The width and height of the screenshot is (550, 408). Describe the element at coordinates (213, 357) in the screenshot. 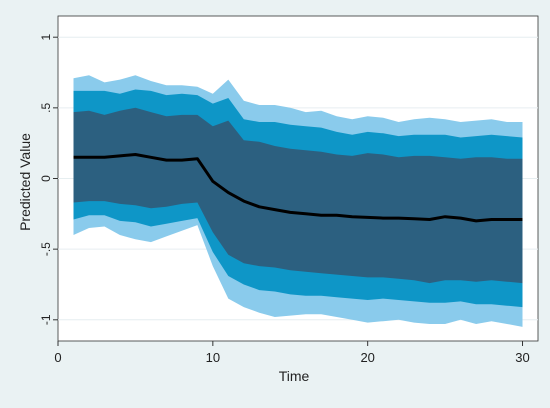

I see `x-tick-label-1: 10` at that location.